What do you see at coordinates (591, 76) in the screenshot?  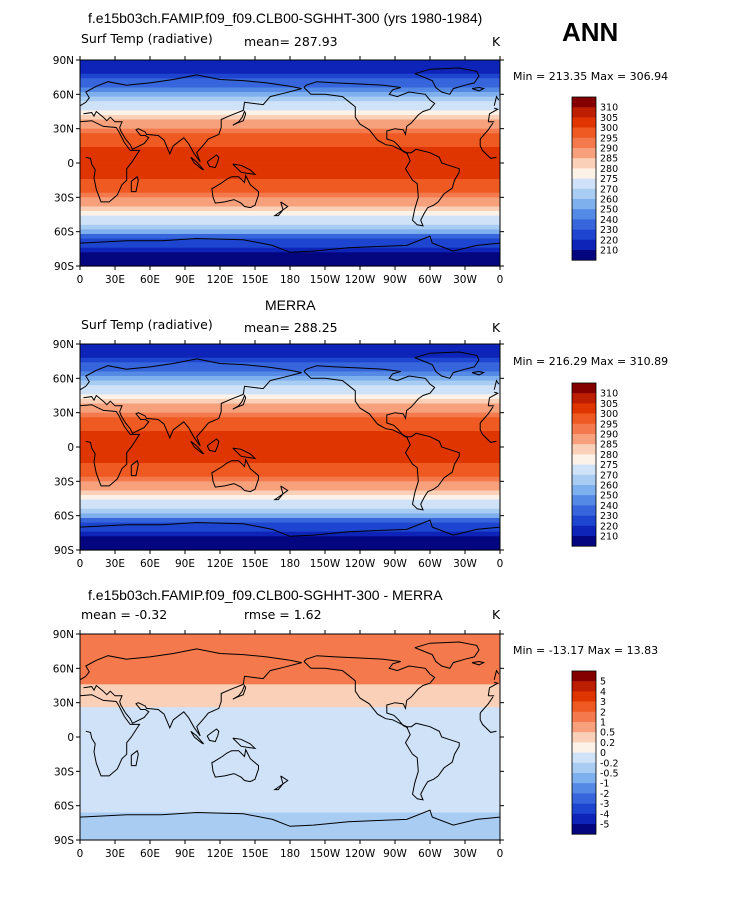 I see `minmax-label: Min = 213.35 Max = 306.94` at bounding box center [591, 76].